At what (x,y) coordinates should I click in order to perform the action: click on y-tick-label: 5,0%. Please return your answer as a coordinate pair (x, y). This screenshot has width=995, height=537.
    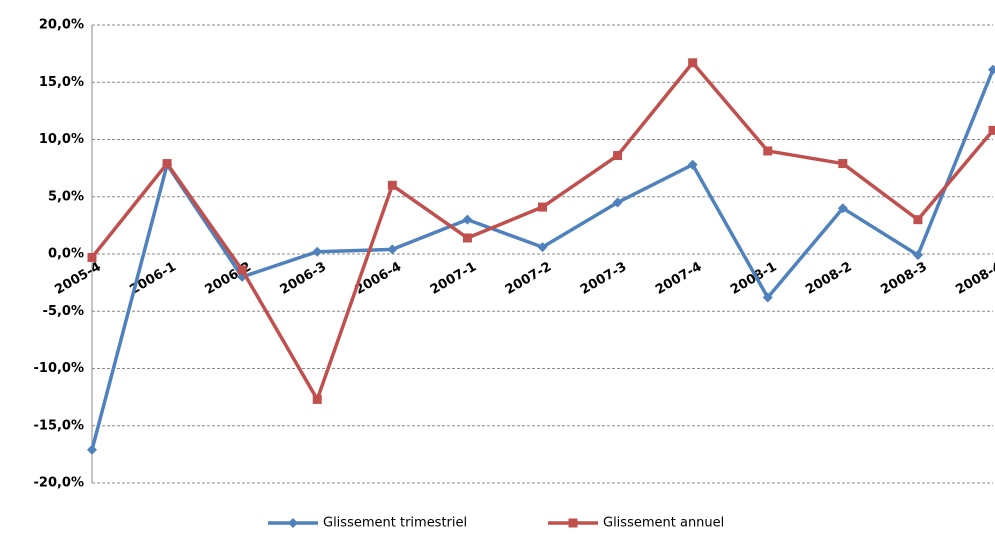
    Looking at the image, I should click on (66, 196).